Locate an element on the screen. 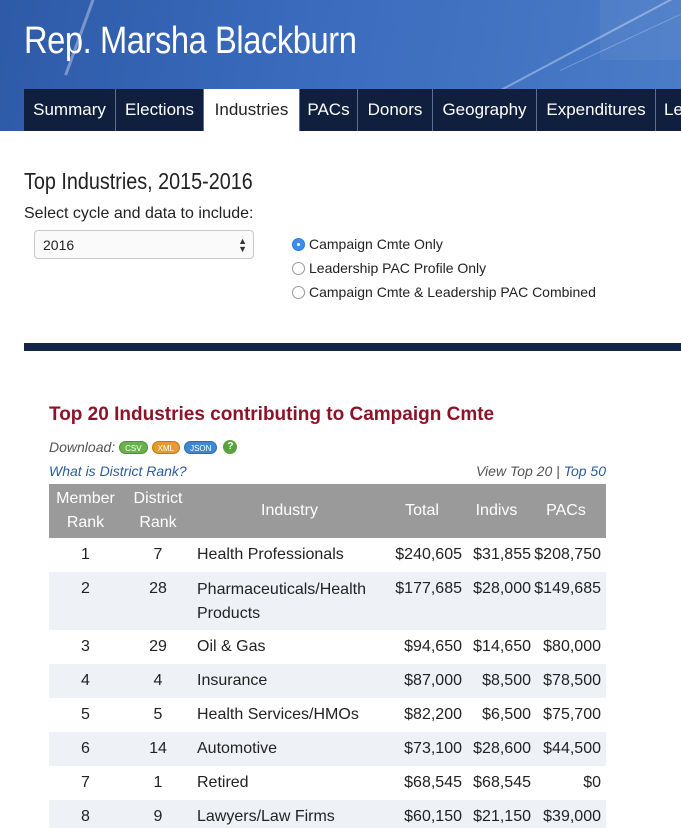 The width and height of the screenshot is (681, 828). select-label: Select cycle and data to include: is located at coordinates (139, 213).